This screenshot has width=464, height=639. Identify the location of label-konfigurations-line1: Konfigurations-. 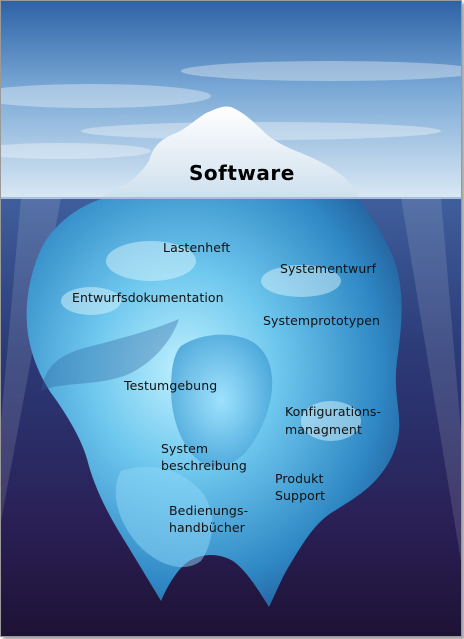
(333, 411).